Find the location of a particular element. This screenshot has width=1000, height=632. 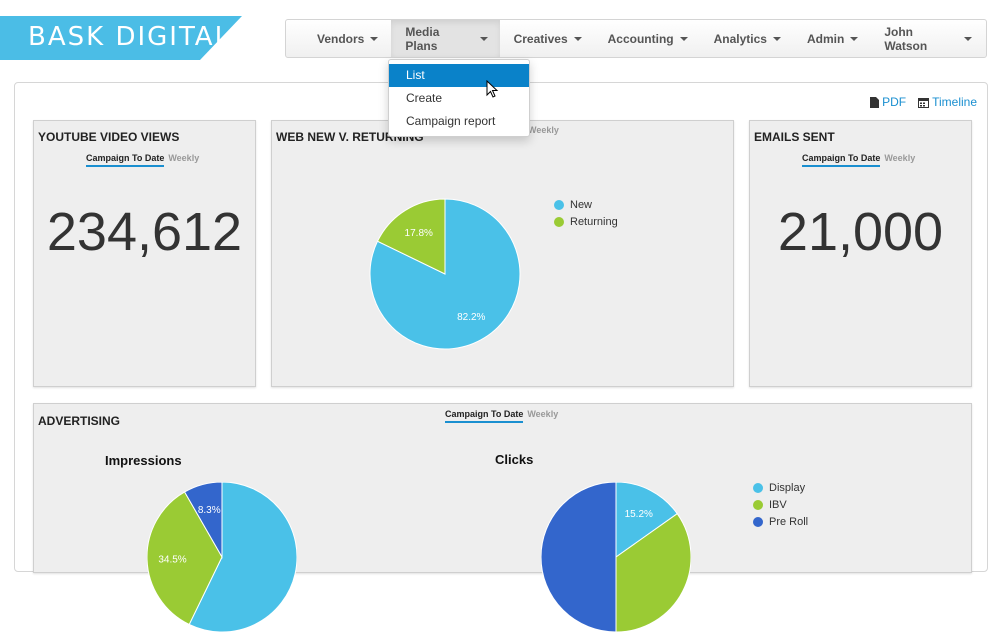

nav-vendors: Vendors is located at coordinates (338, 38).